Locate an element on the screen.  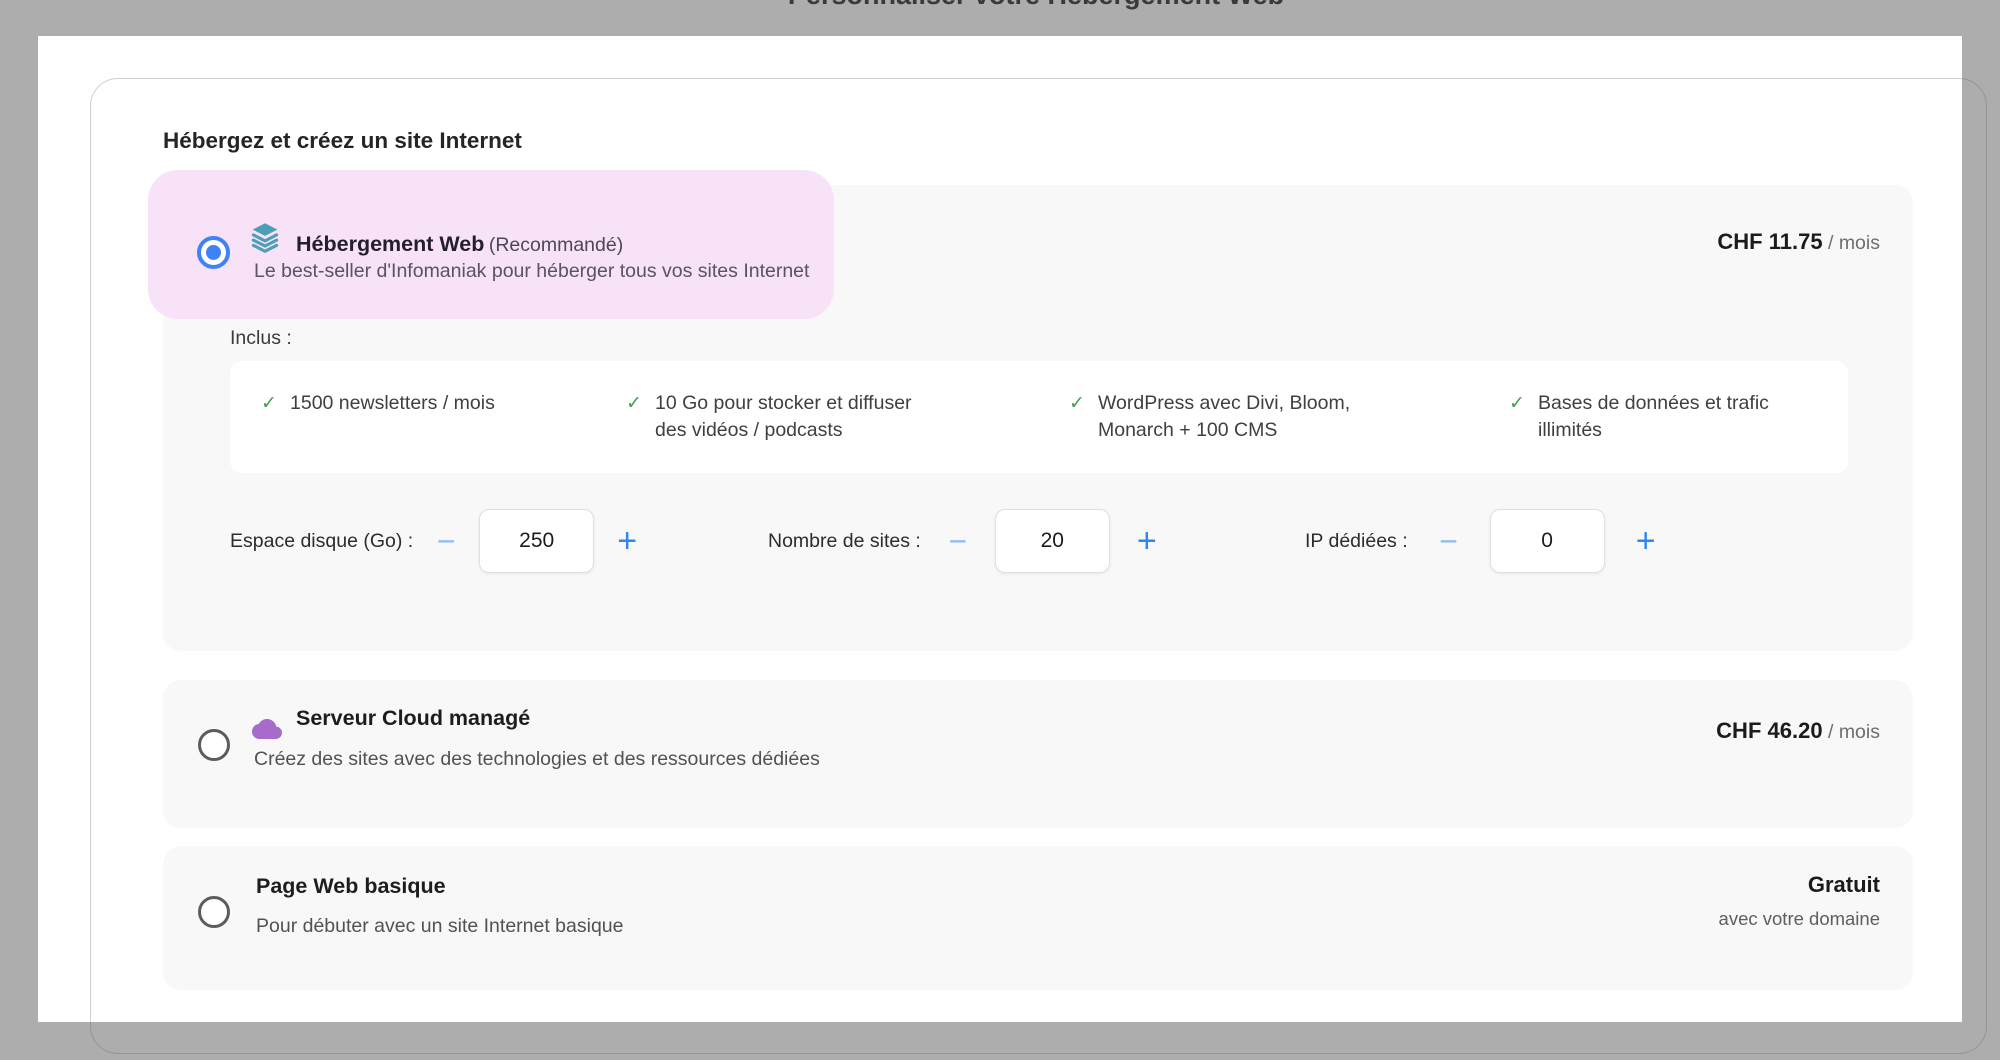
plan-card-page-web-basique is located at coordinates (1038, 918).